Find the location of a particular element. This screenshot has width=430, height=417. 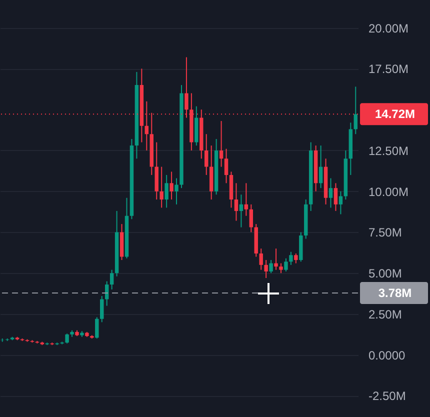

y-tick-label: 7.50M is located at coordinates (385, 233).